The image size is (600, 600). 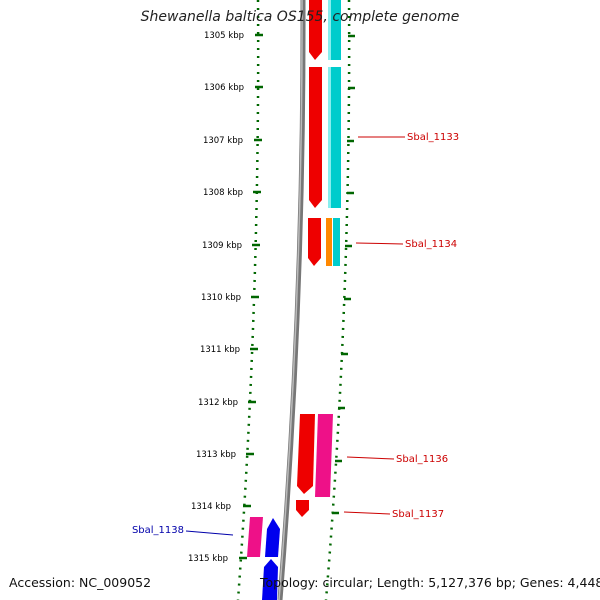 I want to click on tick-label: 1313 kbp, so click(x=216, y=455).